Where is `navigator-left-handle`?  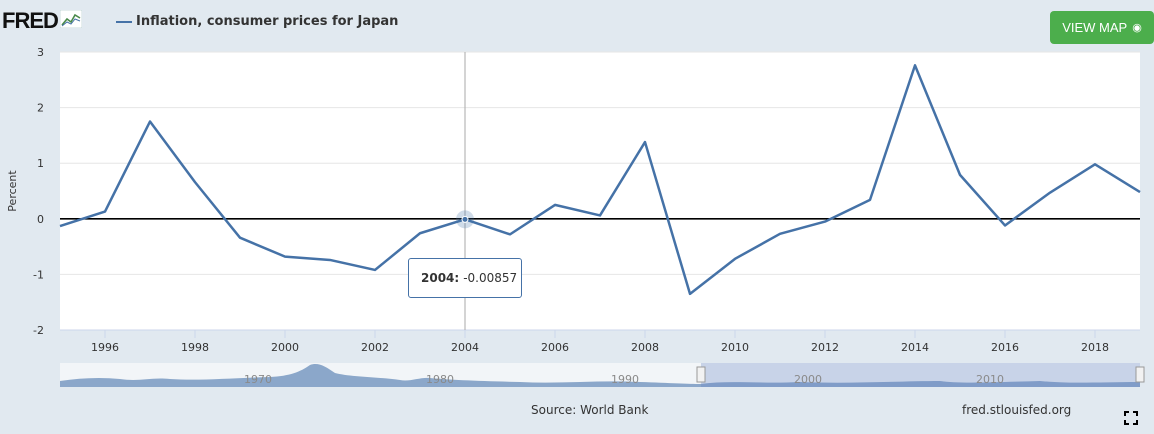
navigator-left-handle is located at coordinates (701, 374).